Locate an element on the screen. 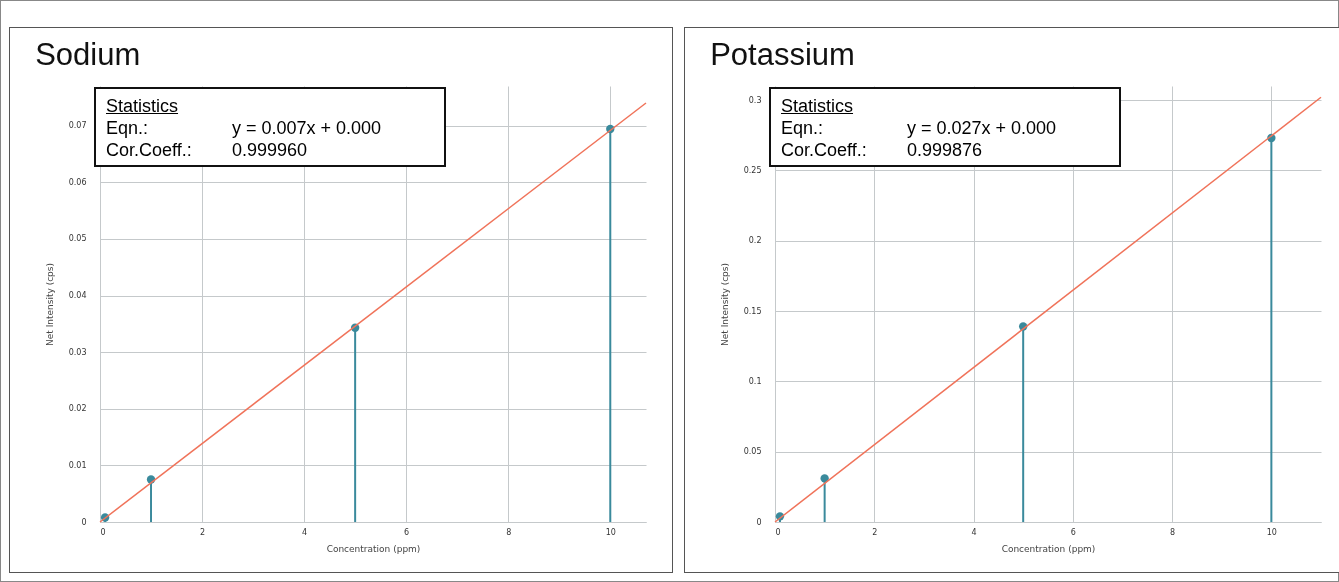 The height and width of the screenshot is (582, 1339). y-tick-label: 0.07 is located at coordinates (77, 126).